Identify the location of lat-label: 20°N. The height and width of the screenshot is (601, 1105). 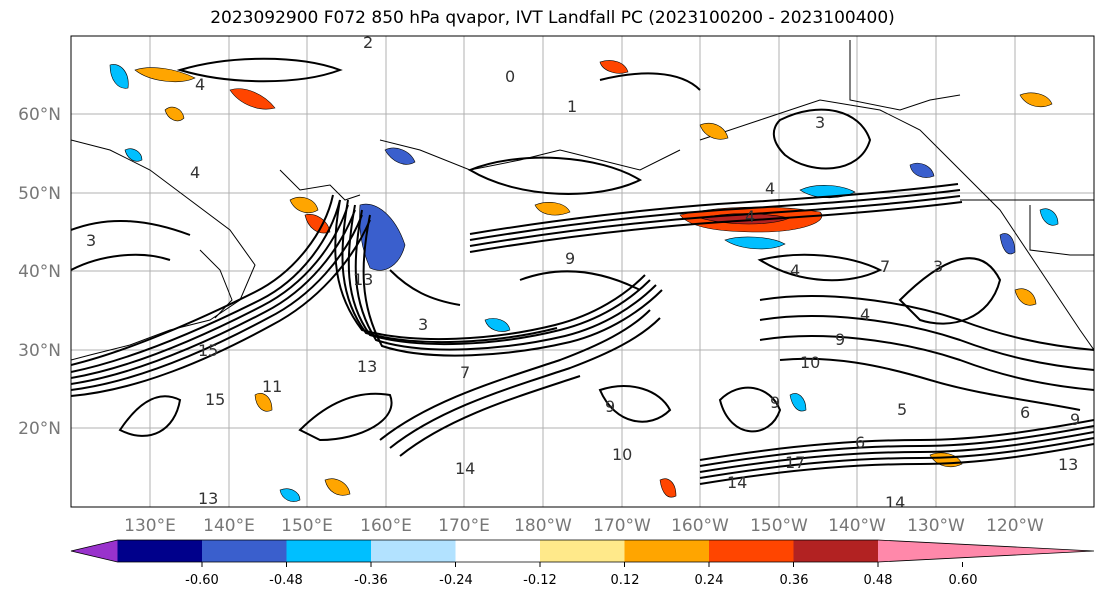
(39, 429).